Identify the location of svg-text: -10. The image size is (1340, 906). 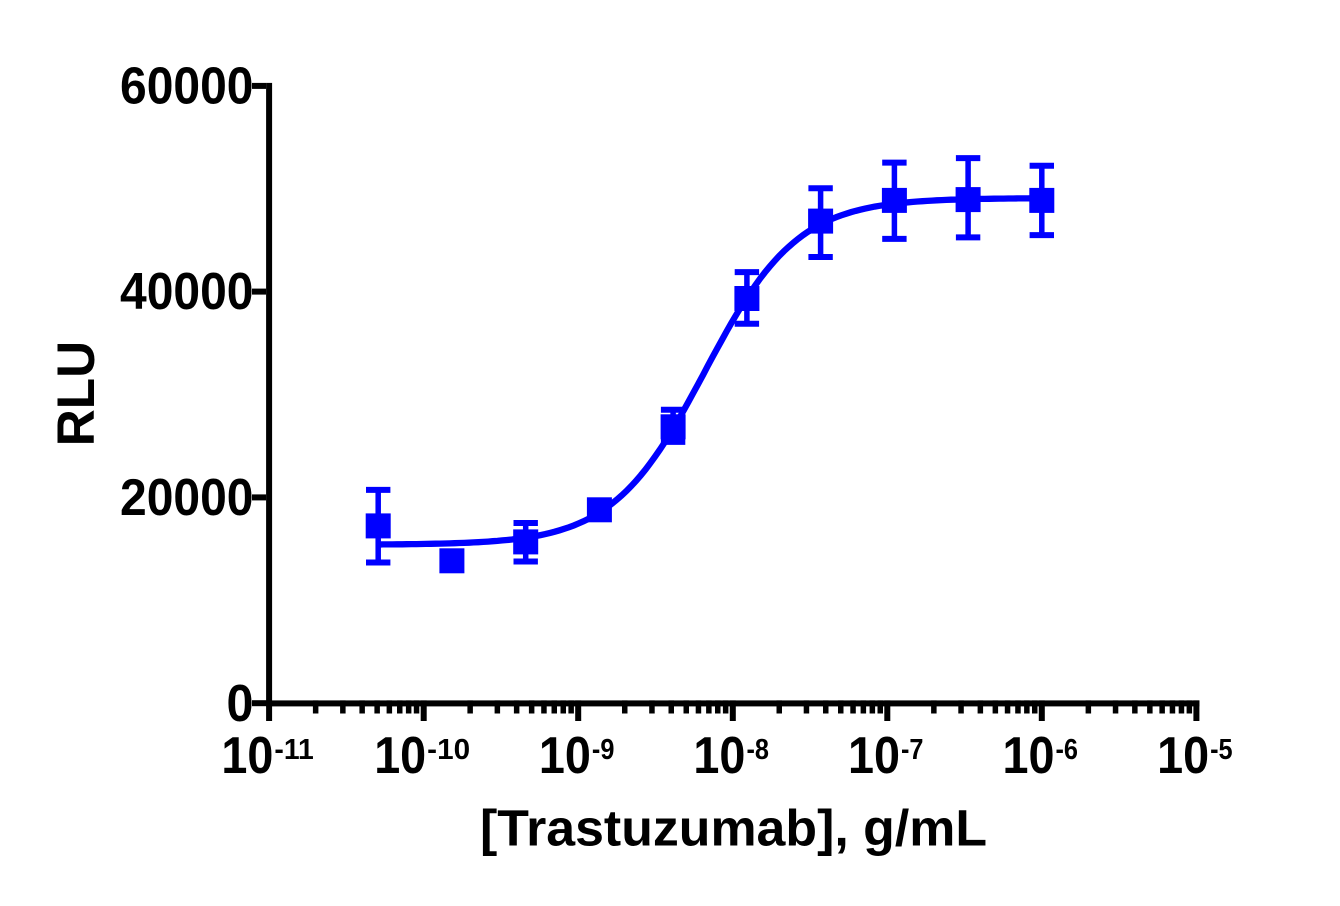
(448, 750).